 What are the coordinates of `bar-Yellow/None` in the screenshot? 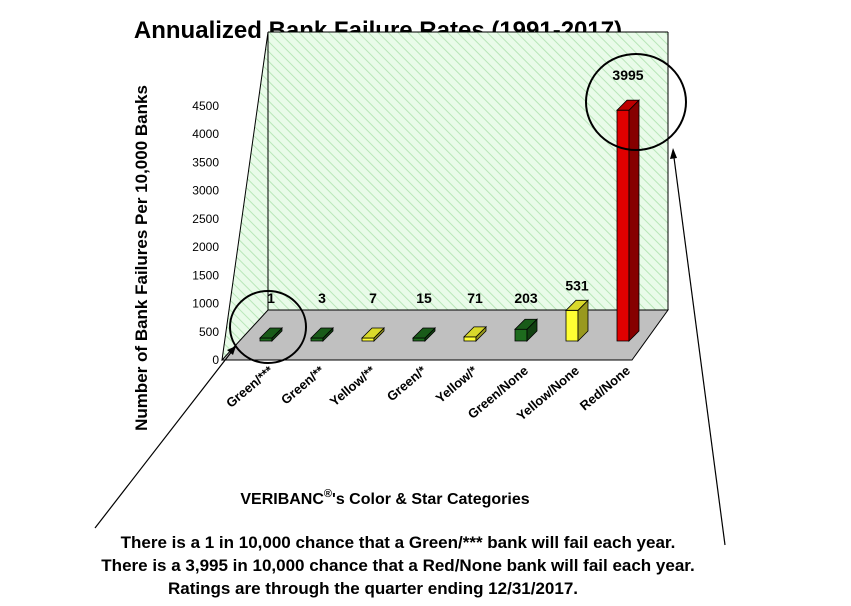 It's located at (577, 320).